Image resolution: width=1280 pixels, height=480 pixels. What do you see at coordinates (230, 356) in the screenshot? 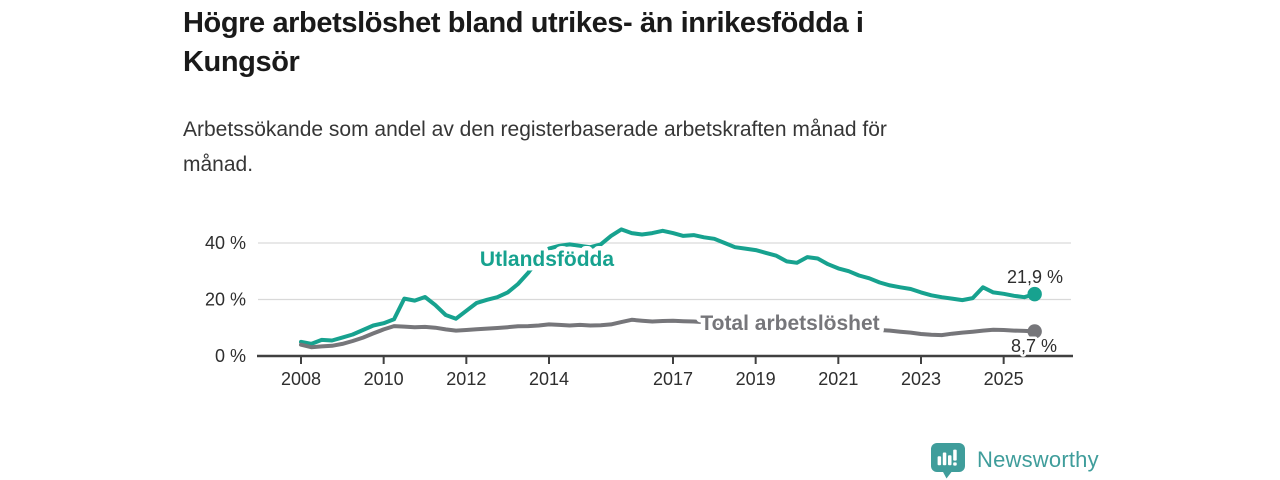
I see `y-tick-label: 0 %` at bounding box center [230, 356].